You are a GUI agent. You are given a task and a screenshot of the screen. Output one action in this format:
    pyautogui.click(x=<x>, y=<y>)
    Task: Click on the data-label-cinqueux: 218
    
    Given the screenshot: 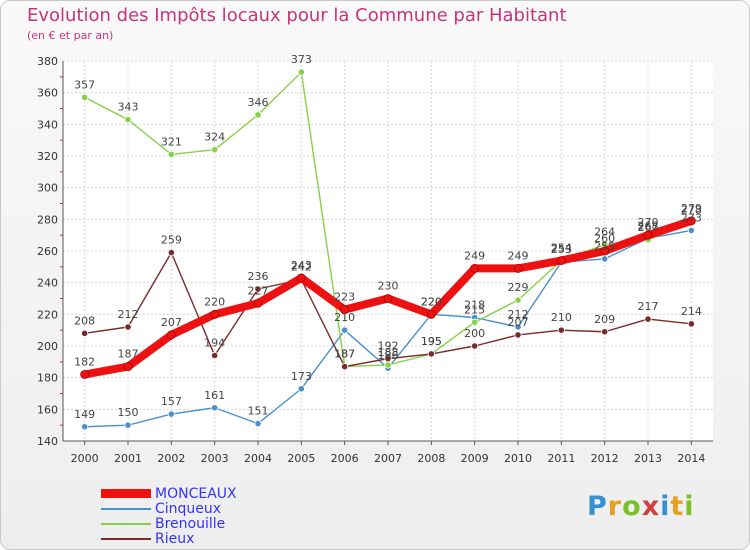 What is the action you would take?
    pyautogui.click(x=474, y=305)
    